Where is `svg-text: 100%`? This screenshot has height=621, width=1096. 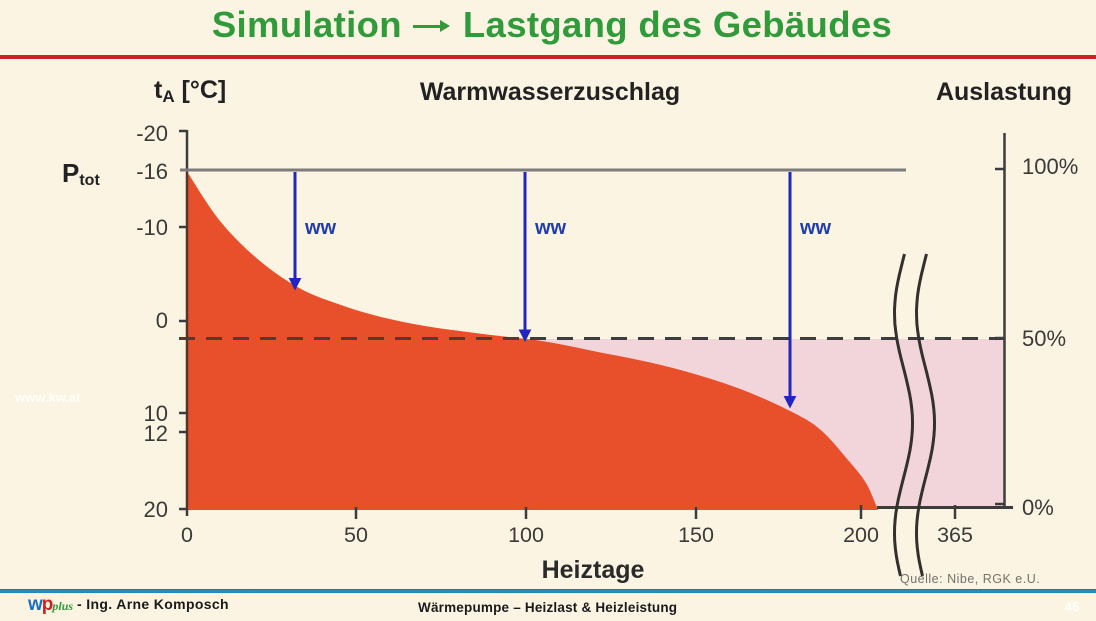 svg-text: 100% is located at coordinates (1050, 166).